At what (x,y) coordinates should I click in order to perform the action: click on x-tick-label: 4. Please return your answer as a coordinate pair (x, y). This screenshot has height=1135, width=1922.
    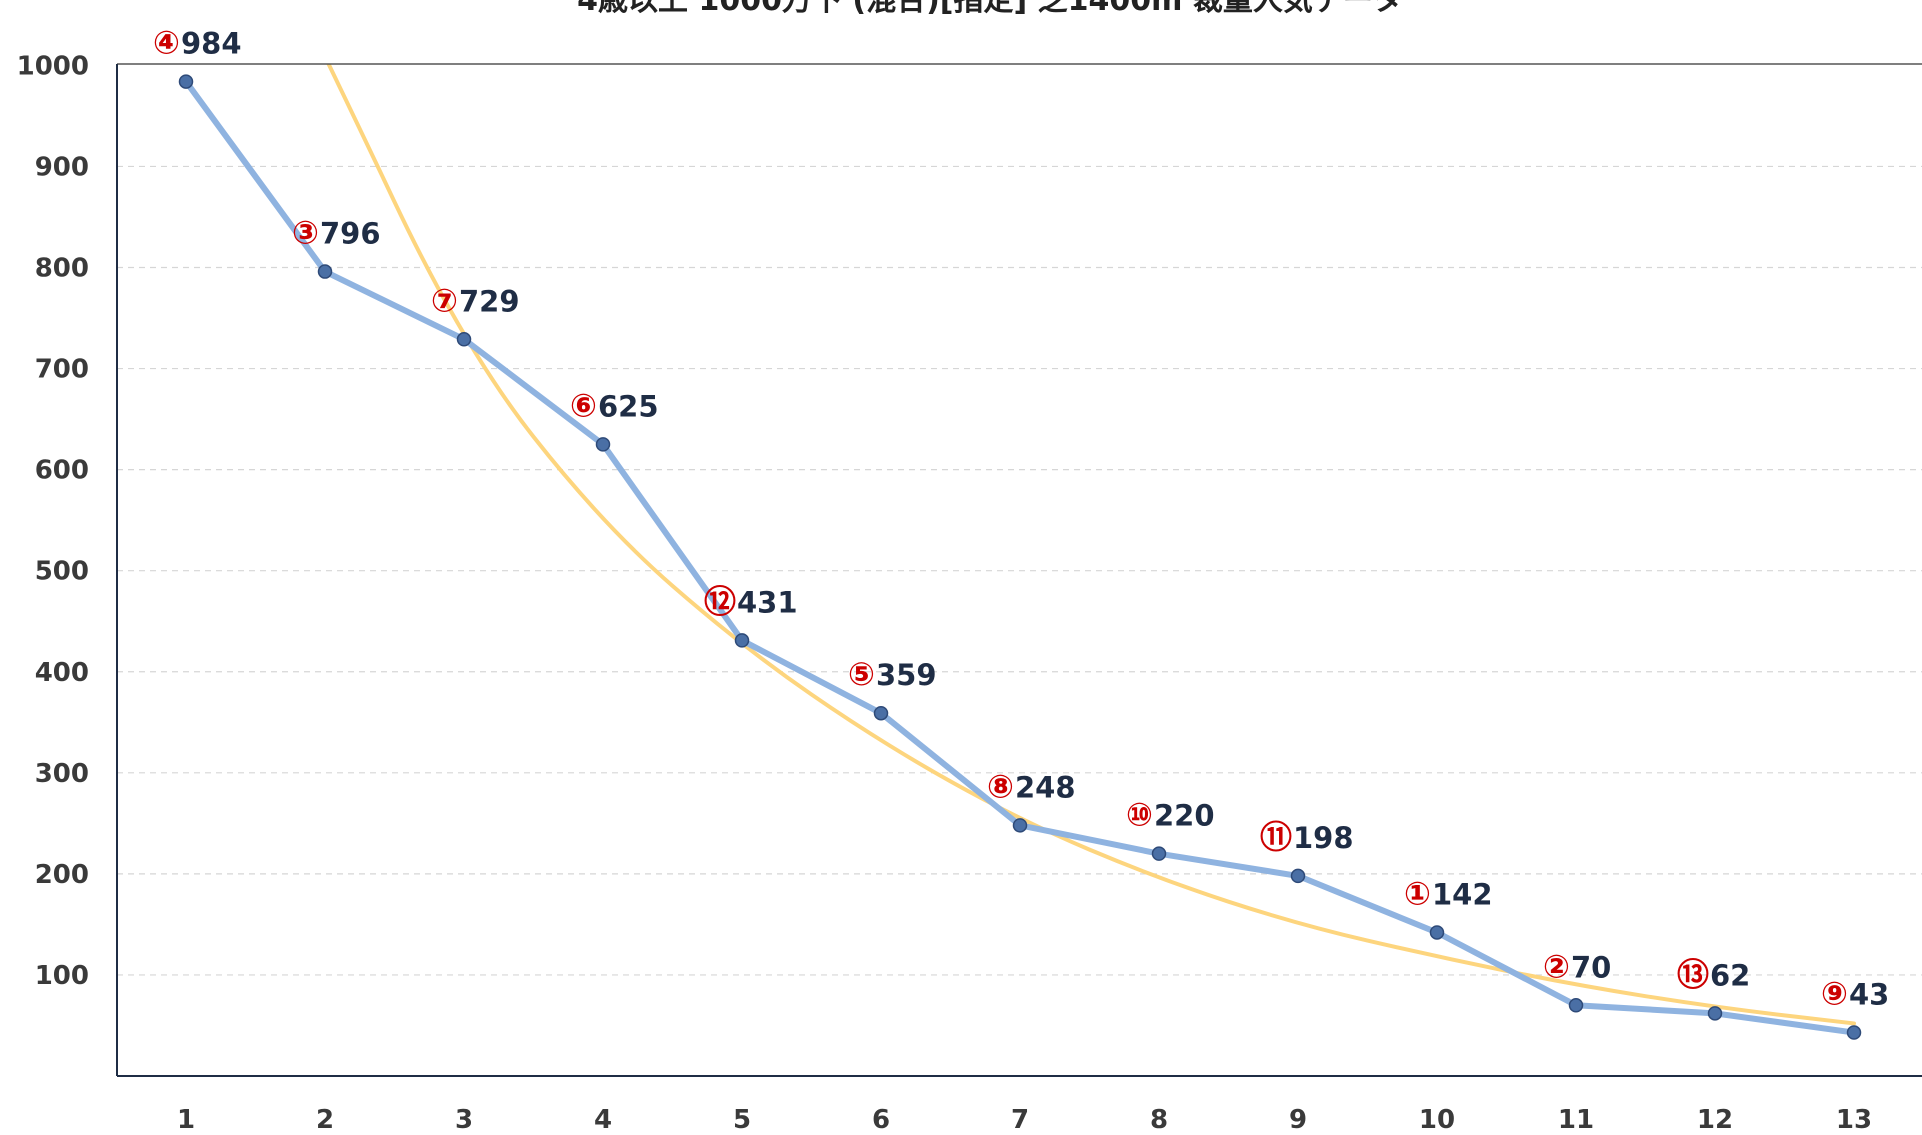
    Looking at the image, I should click on (603, 1120).